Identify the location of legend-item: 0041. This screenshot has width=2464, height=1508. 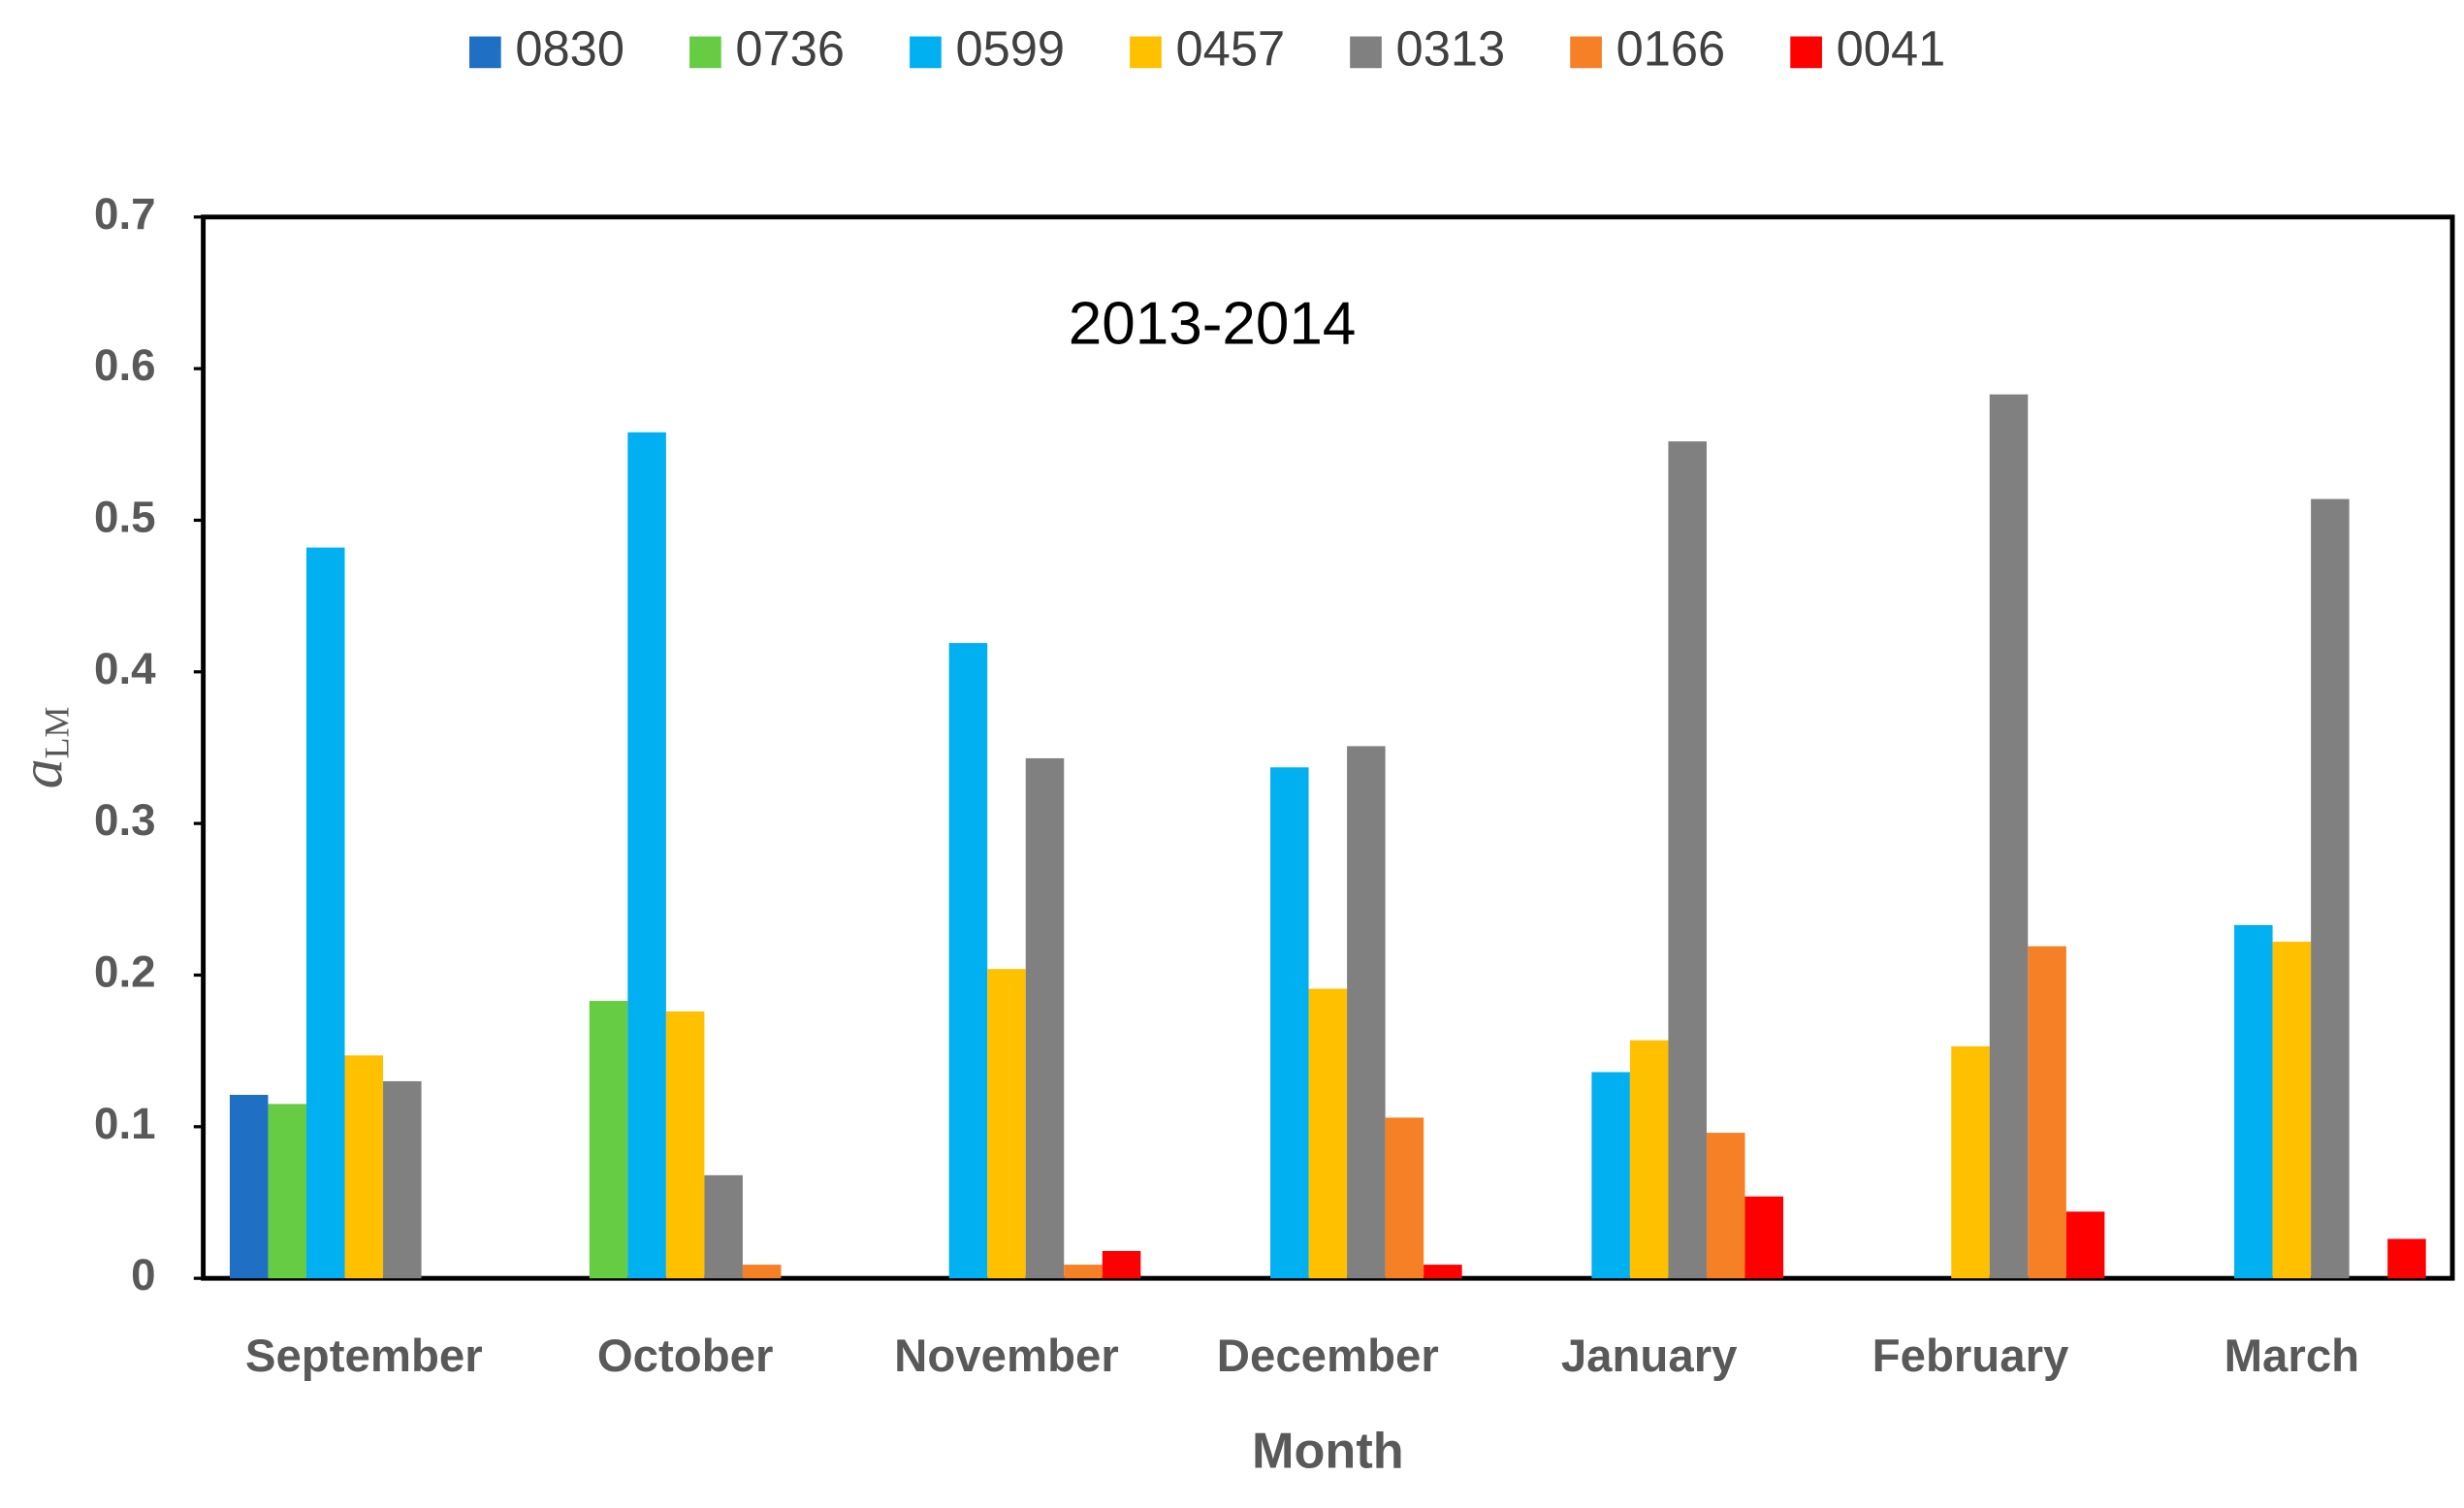
(1867, 48).